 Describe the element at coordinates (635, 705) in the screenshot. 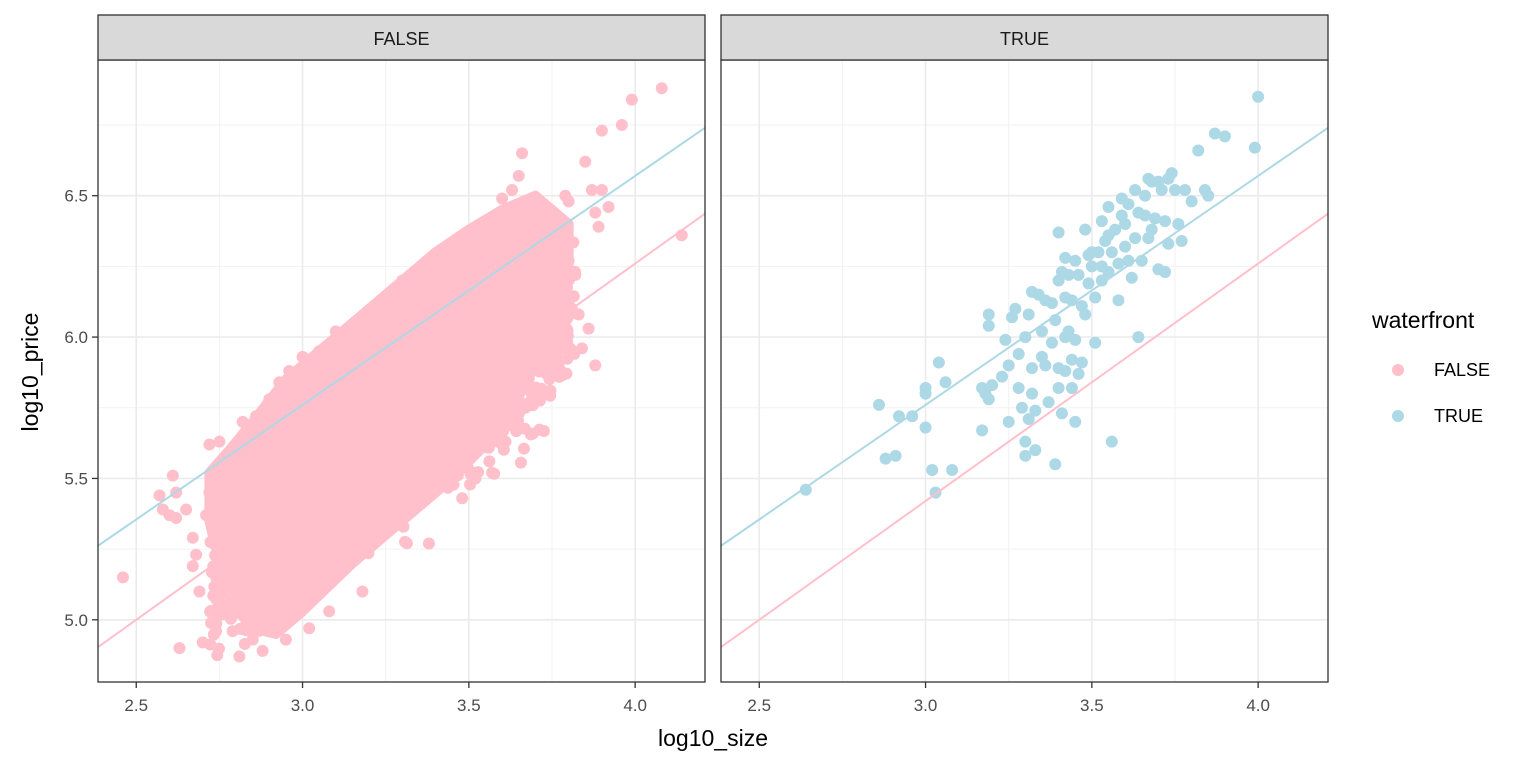

I see `x-tick-label: 4.0` at that location.